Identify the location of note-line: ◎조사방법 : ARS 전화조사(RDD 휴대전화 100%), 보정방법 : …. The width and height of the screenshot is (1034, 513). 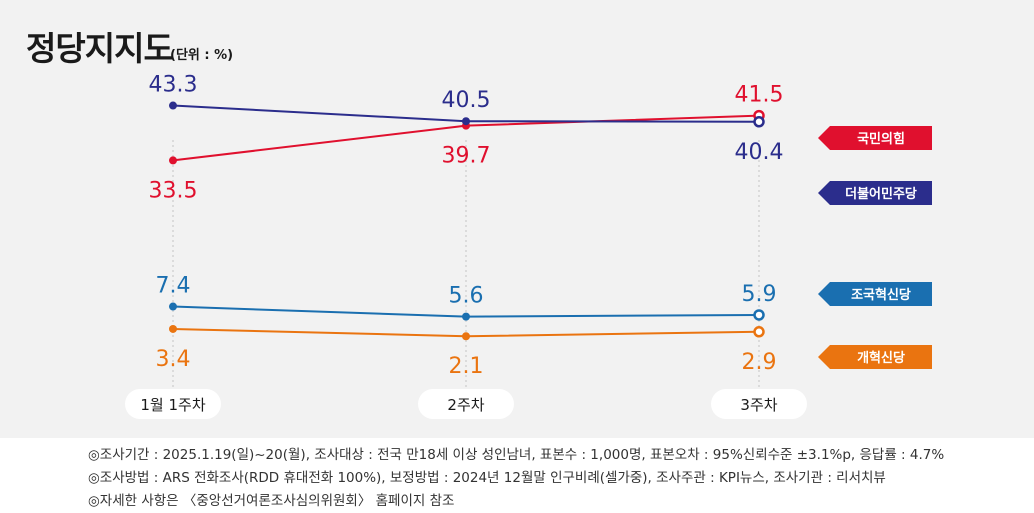
(487, 478).